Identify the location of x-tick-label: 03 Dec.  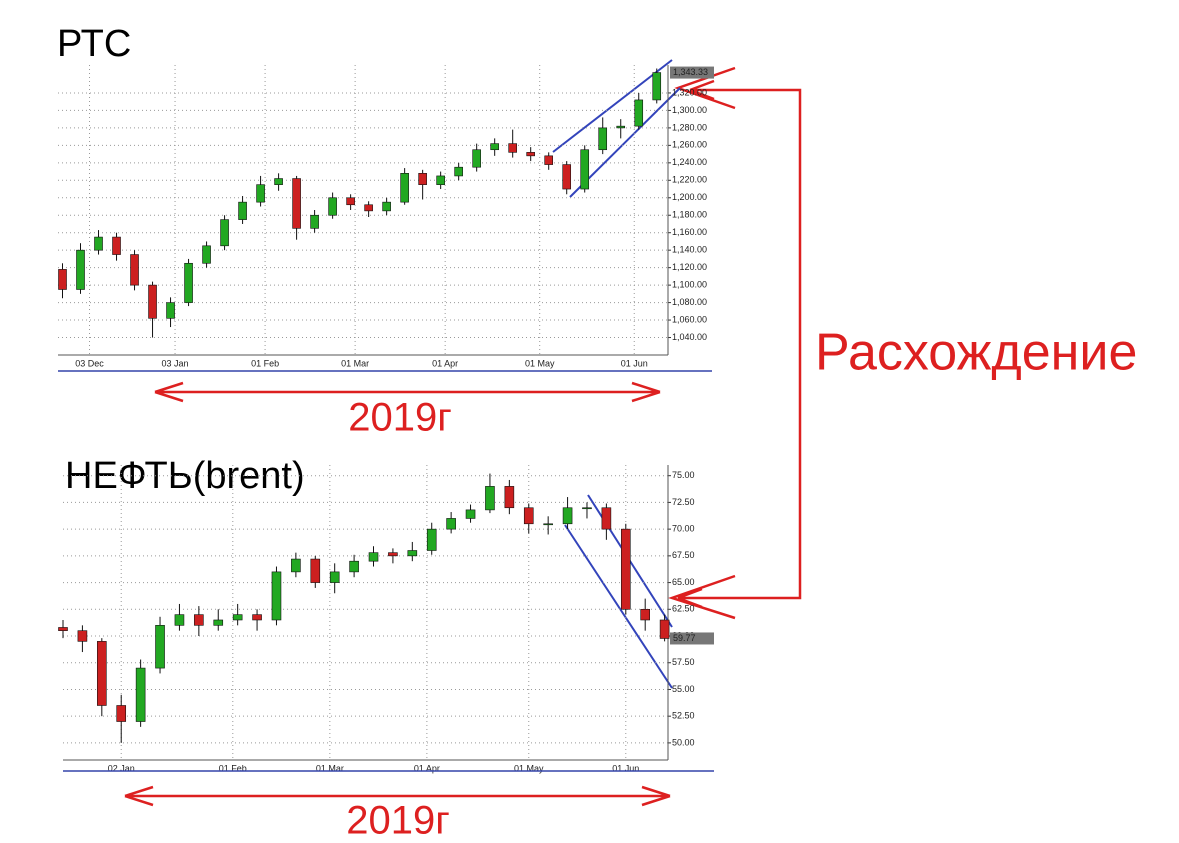
(89, 363).